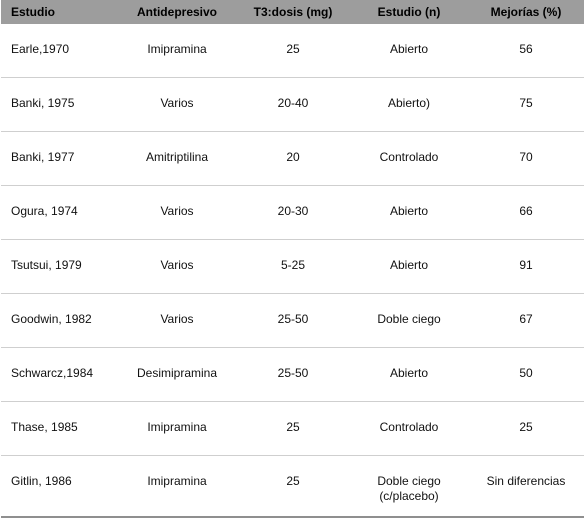 The width and height of the screenshot is (585, 527). What do you see at coordinates (177, 12) in the screenshot?
I see `header-antidepresivo: Antidepresivo` at bounding box center [177, 12].